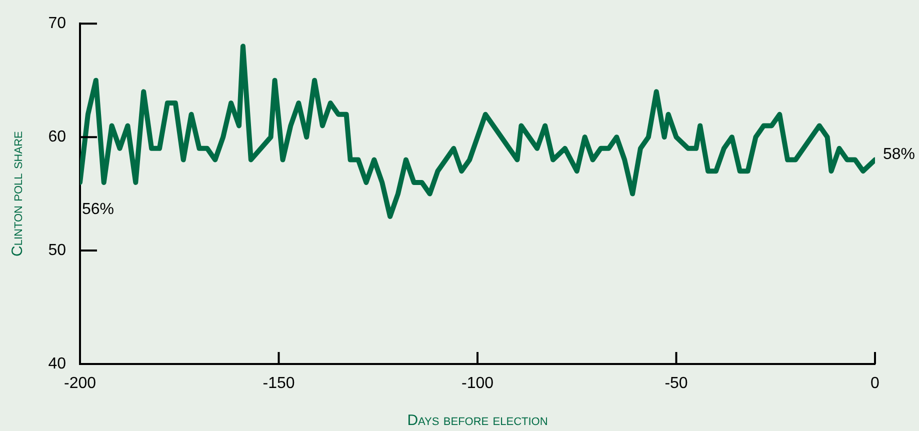 This screenshot has height=431, width=919. I want to click on x-tick-label: -50, so click(676, 383).